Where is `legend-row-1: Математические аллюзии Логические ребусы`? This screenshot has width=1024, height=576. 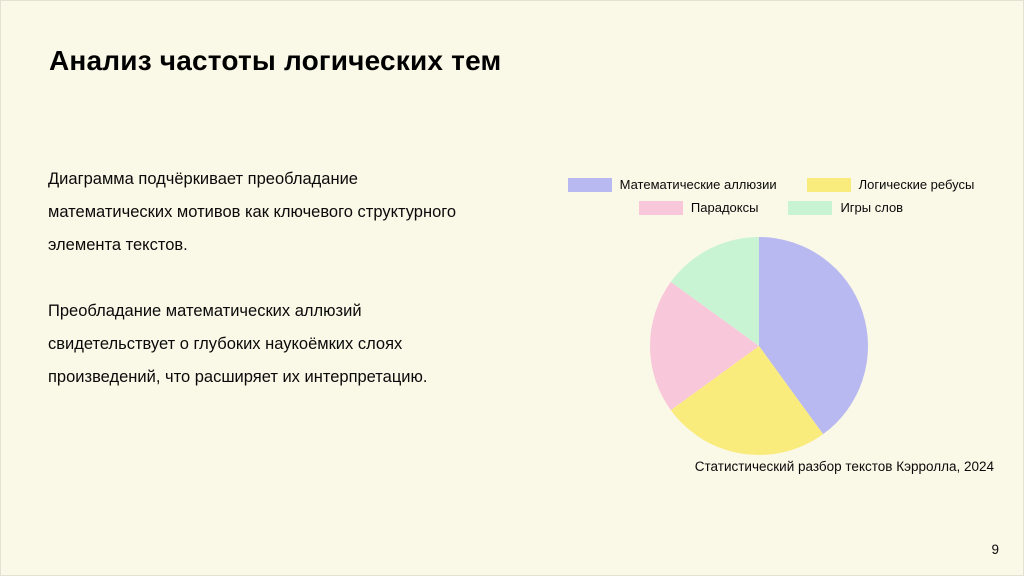 legend-row-1: Математические аллюзии Логические ребусы is located at coordinates (771, 184).